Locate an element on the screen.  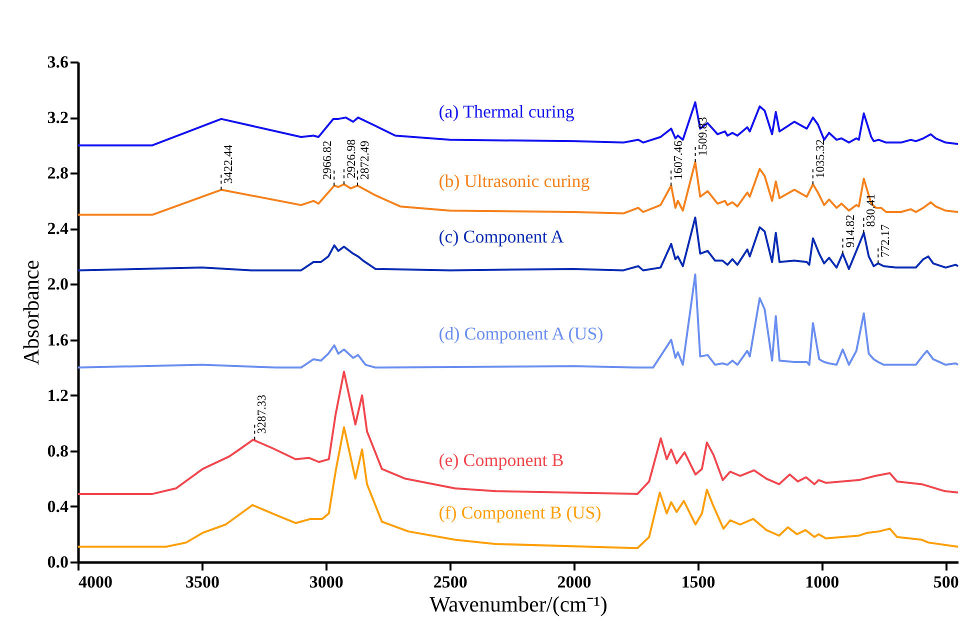
series-label: (b) Ultrasonic curing is located at coordinates (514, 180).